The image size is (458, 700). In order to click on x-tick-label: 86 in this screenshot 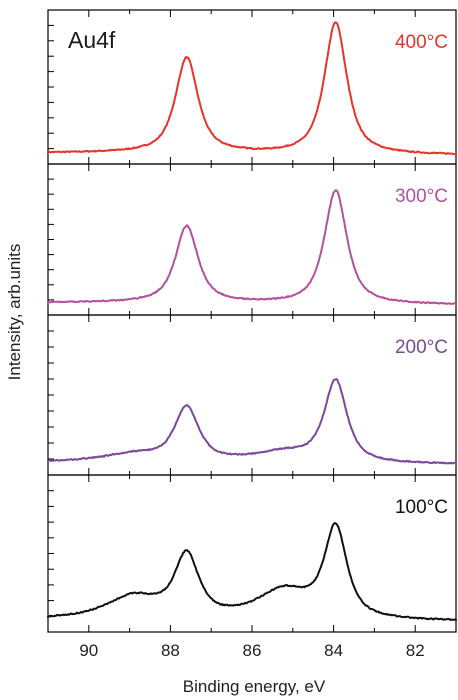, I will do `click(252, 650)`.